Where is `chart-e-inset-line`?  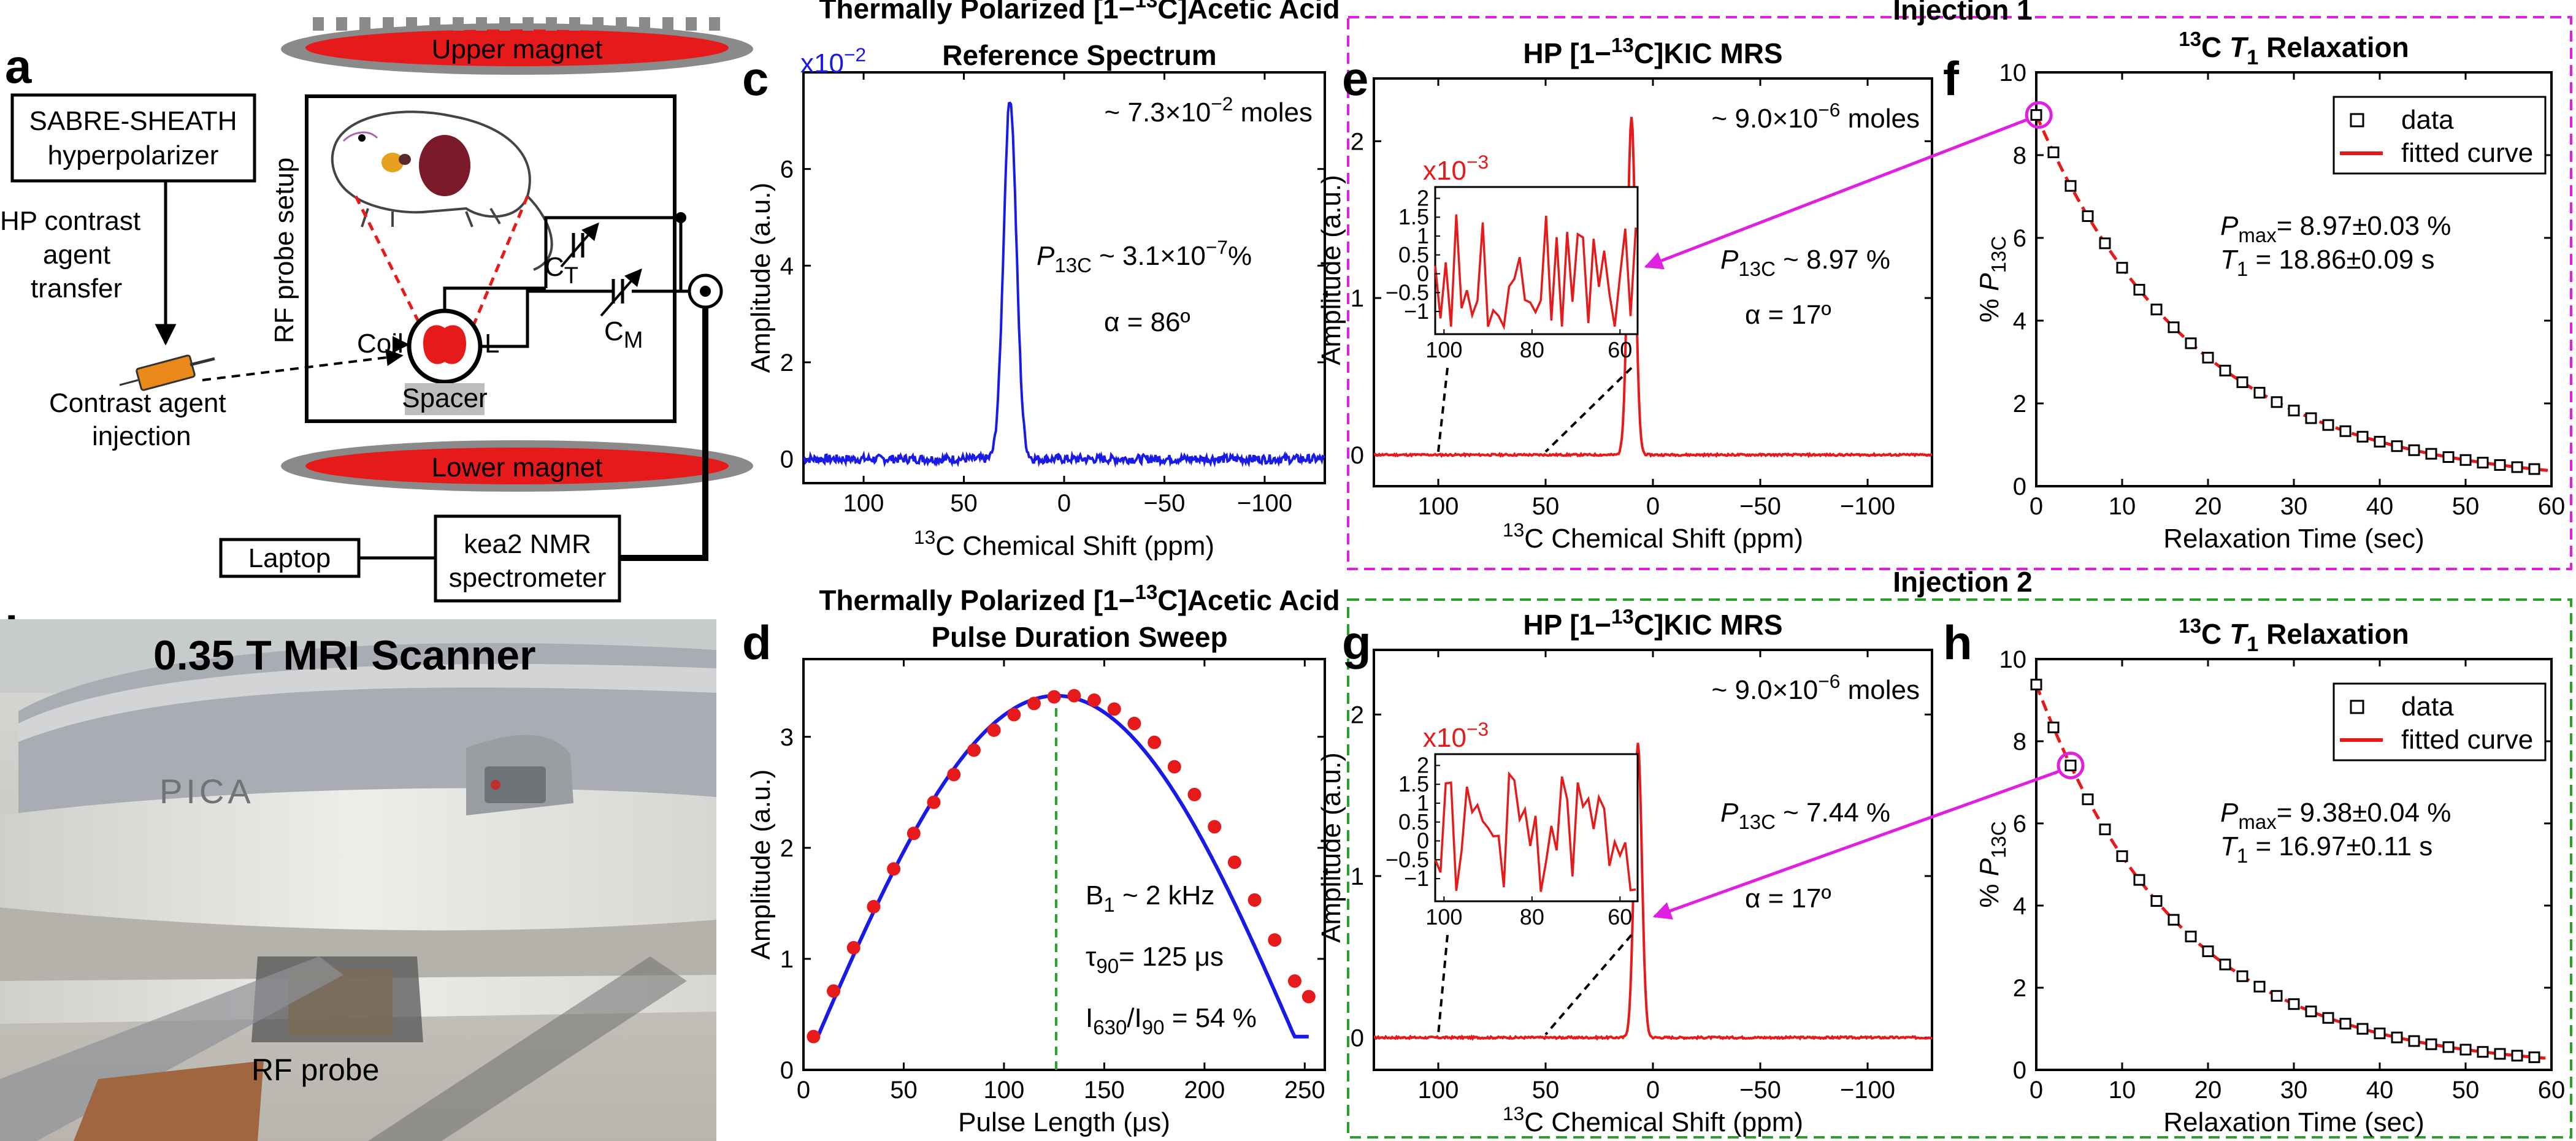 chart-e-inset-line is located at coordinates (1535, 272).